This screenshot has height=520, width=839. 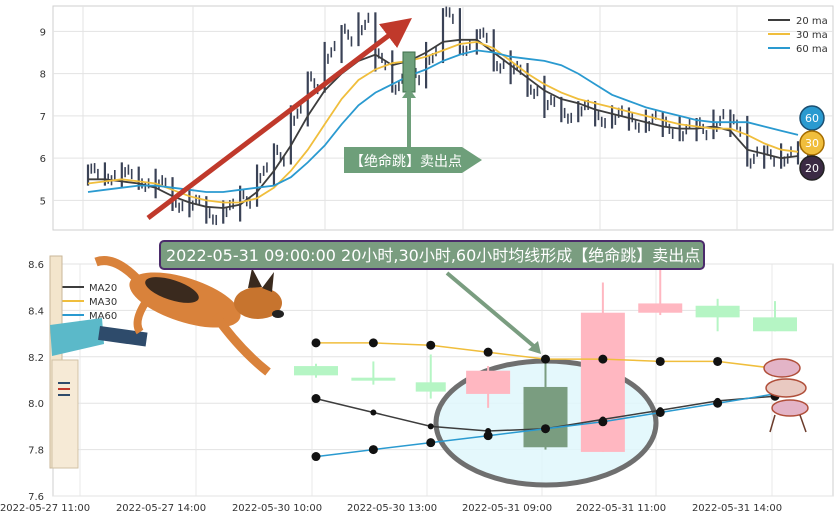 I want to click on bottom-y-tick-label: 8.4, so click(x=36, y=311).